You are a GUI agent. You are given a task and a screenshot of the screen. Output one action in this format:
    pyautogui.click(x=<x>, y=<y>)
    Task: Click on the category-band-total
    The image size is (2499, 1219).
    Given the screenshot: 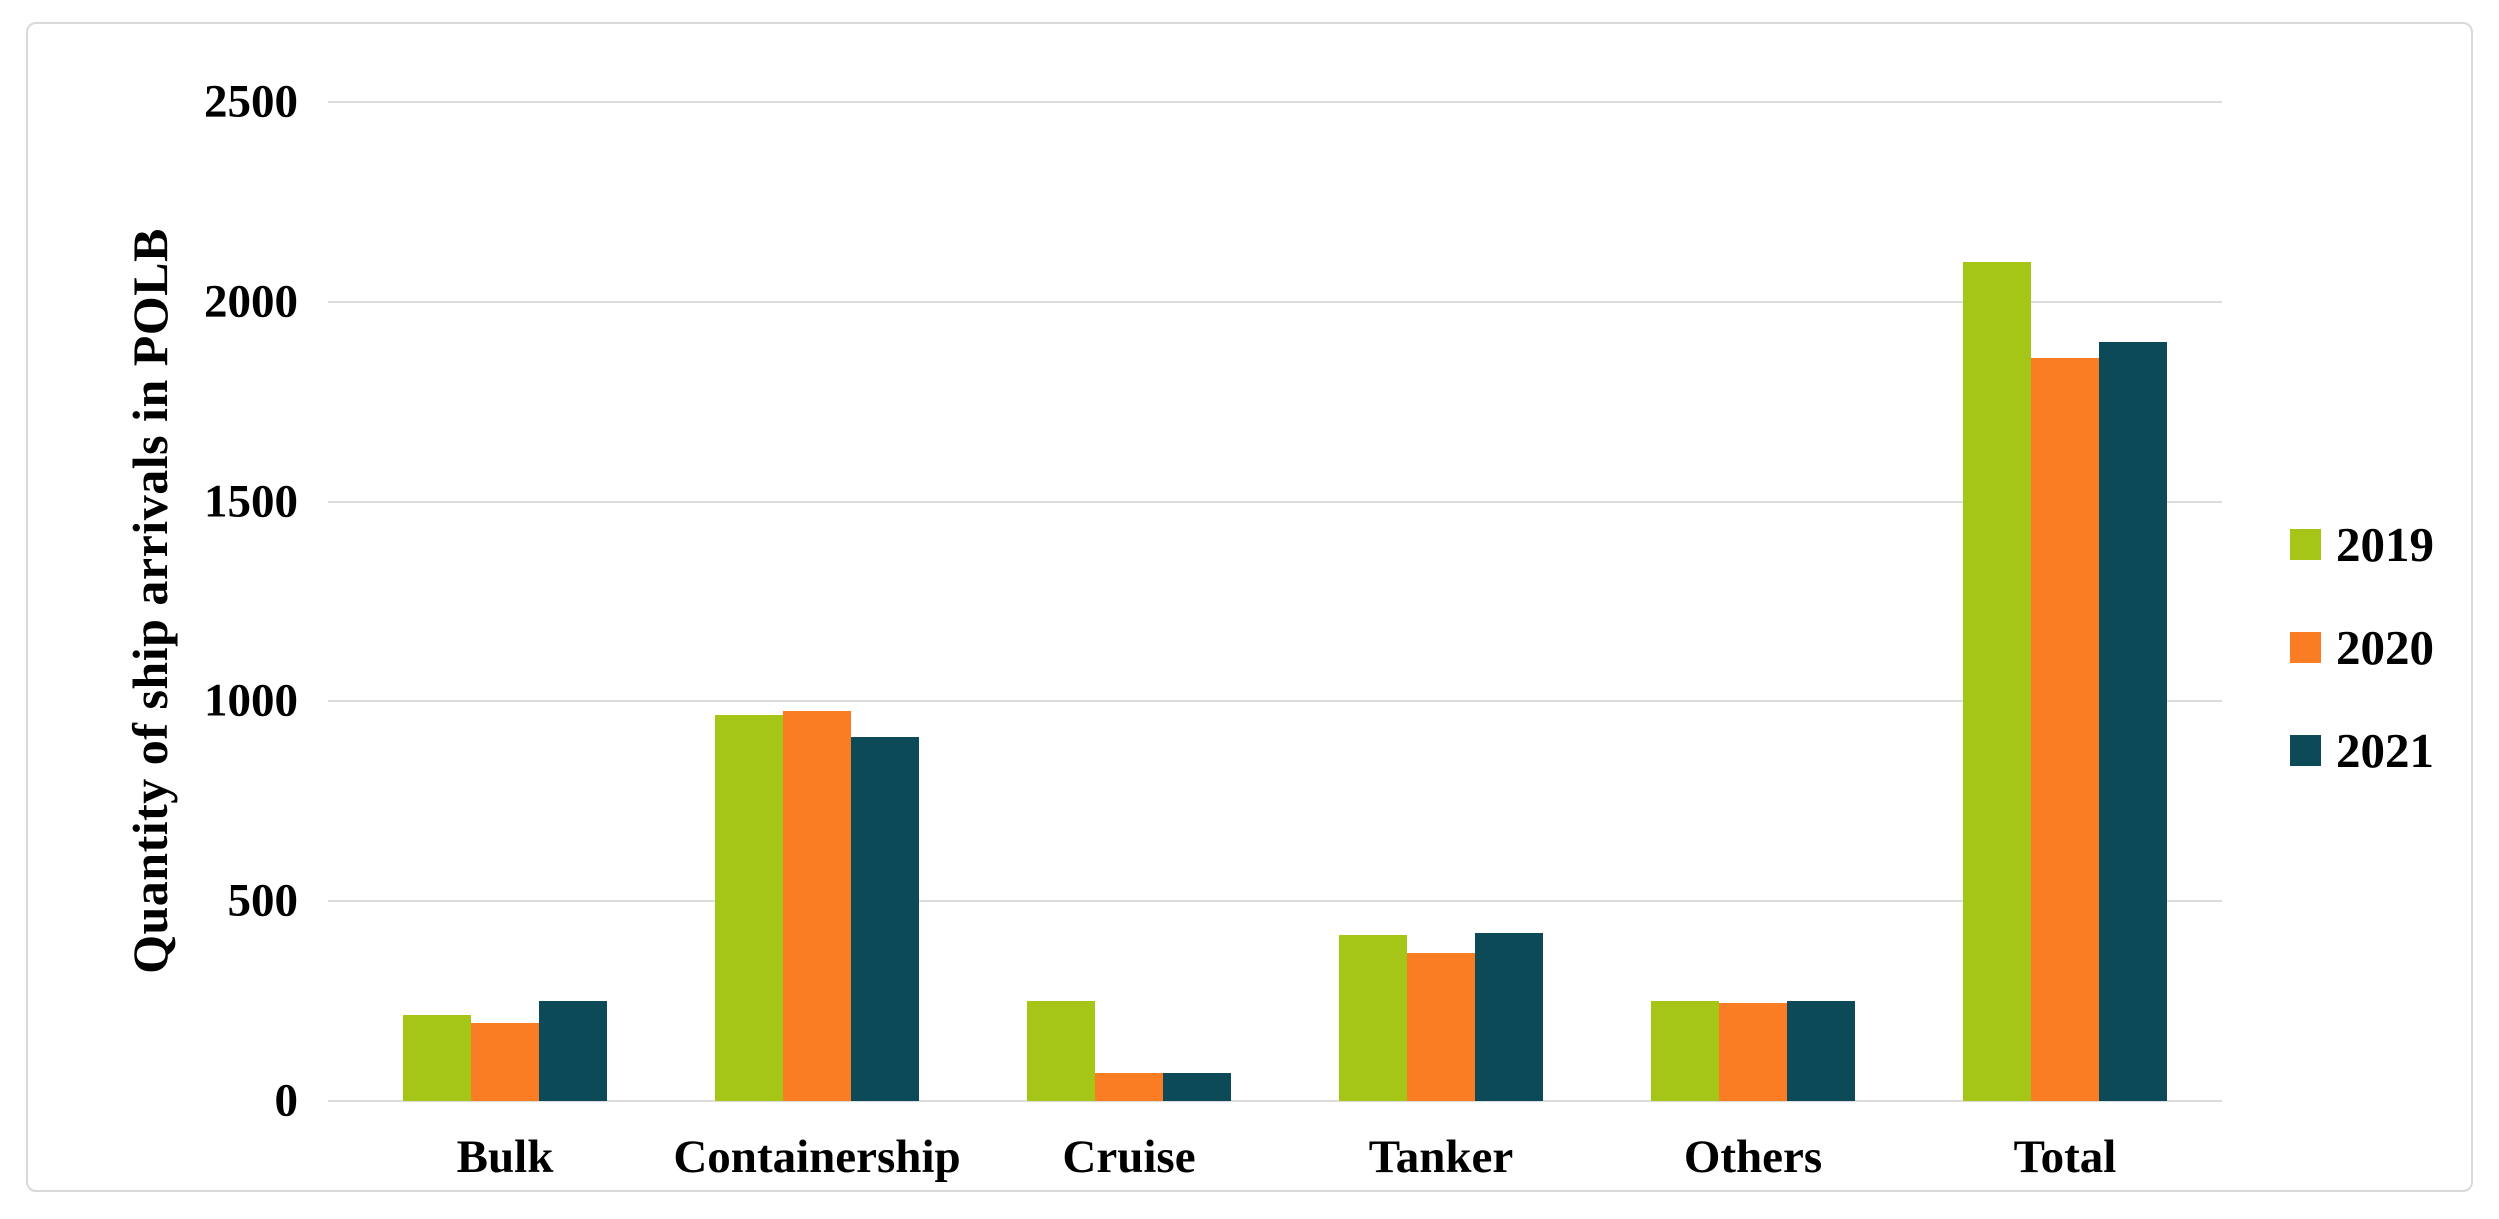 What is the action you would take?
    pyautogui.click(x=2065, y=601)
    